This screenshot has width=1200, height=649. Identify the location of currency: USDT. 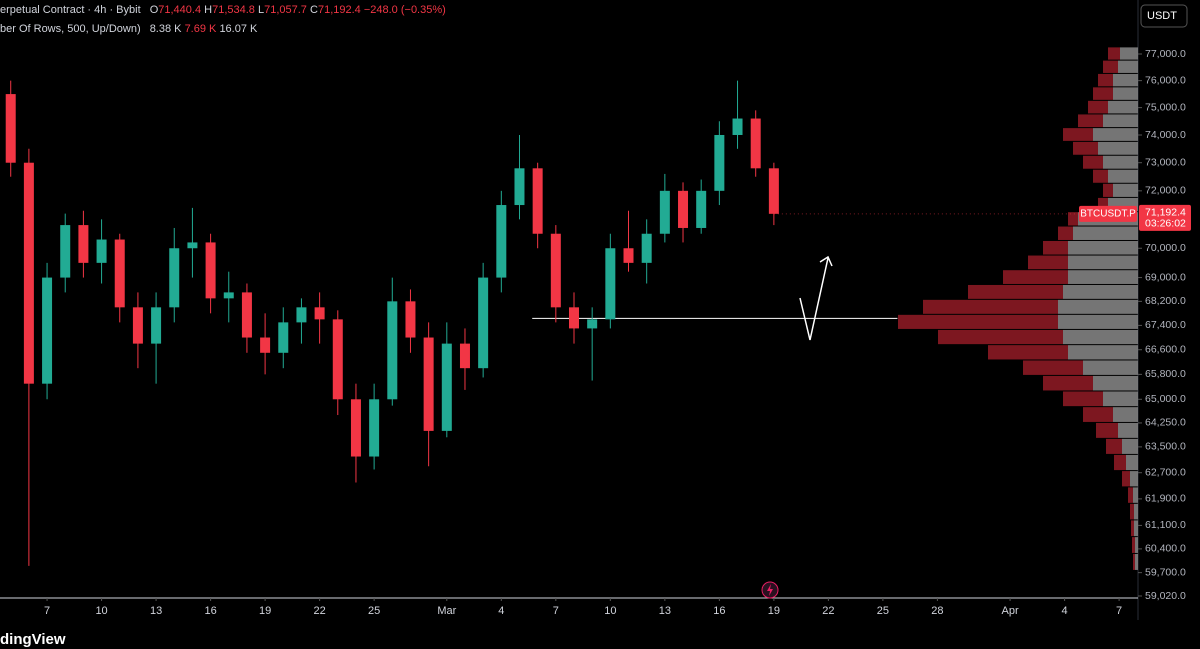
(1162, 16).